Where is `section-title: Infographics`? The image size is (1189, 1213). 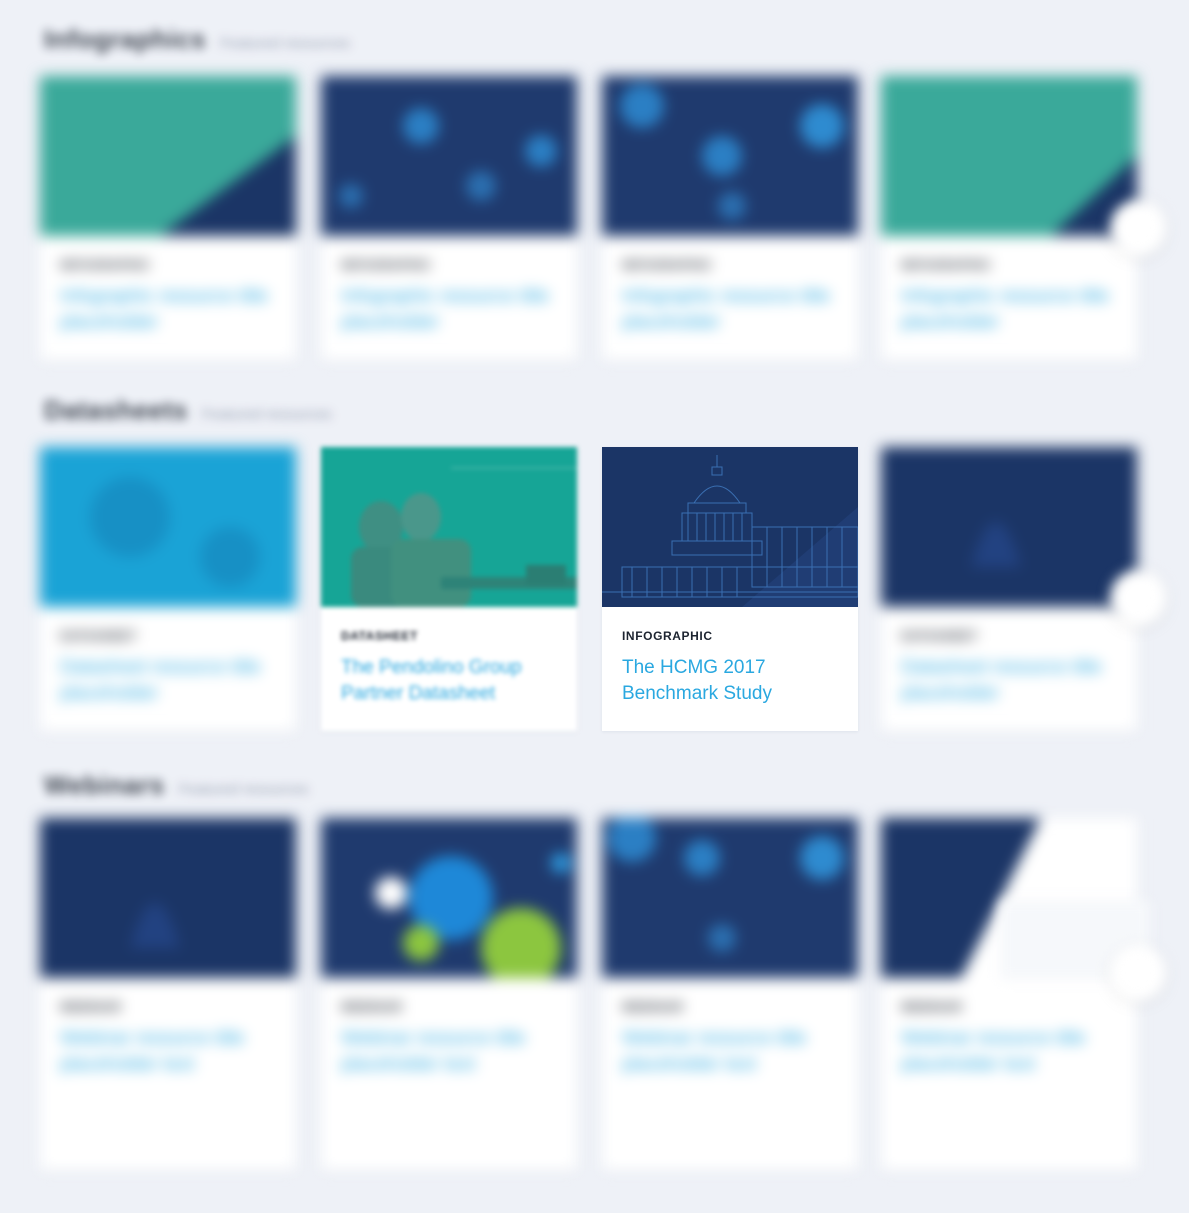
section-title: Infographics is located at coordinates (125, 39).